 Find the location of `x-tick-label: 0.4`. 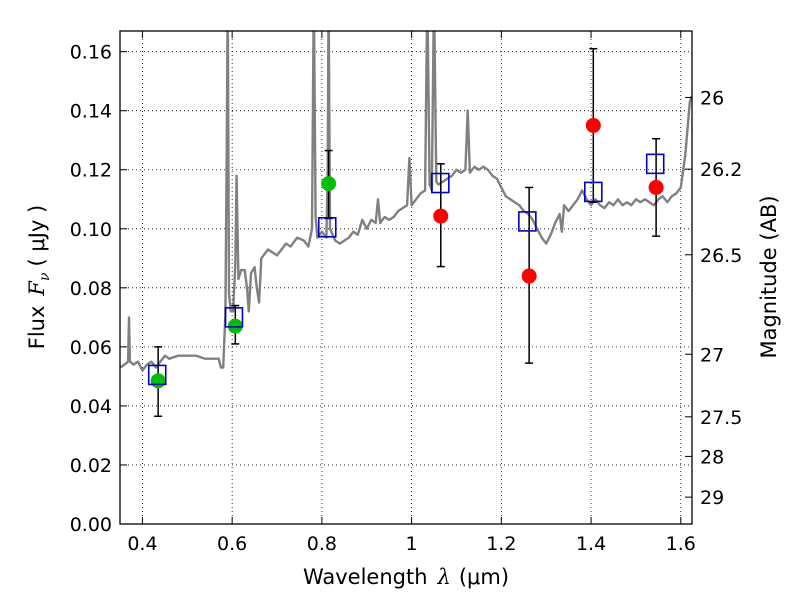

x-tick-label: 0.4 is located at coordinates (142, 544).